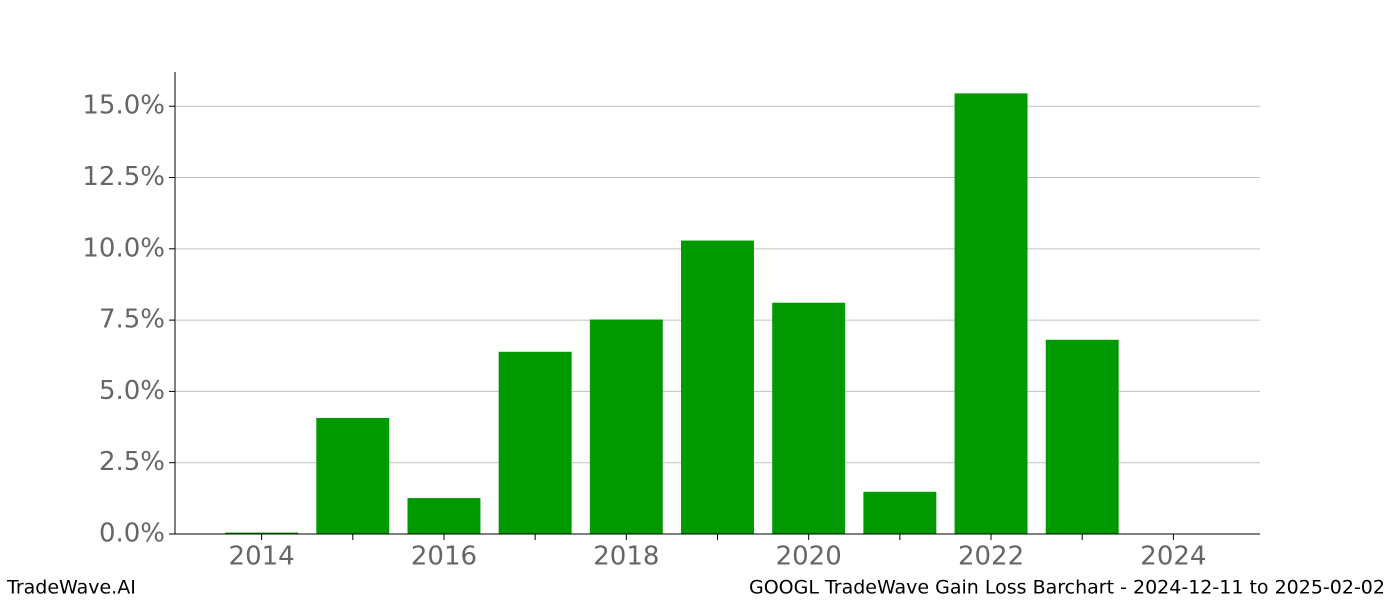 The image size is (1400, 604). What do you see at coordinates (991, 557) in the screenshot?
I see `x-tick-label: 2022` at bounding box center [991, 557].